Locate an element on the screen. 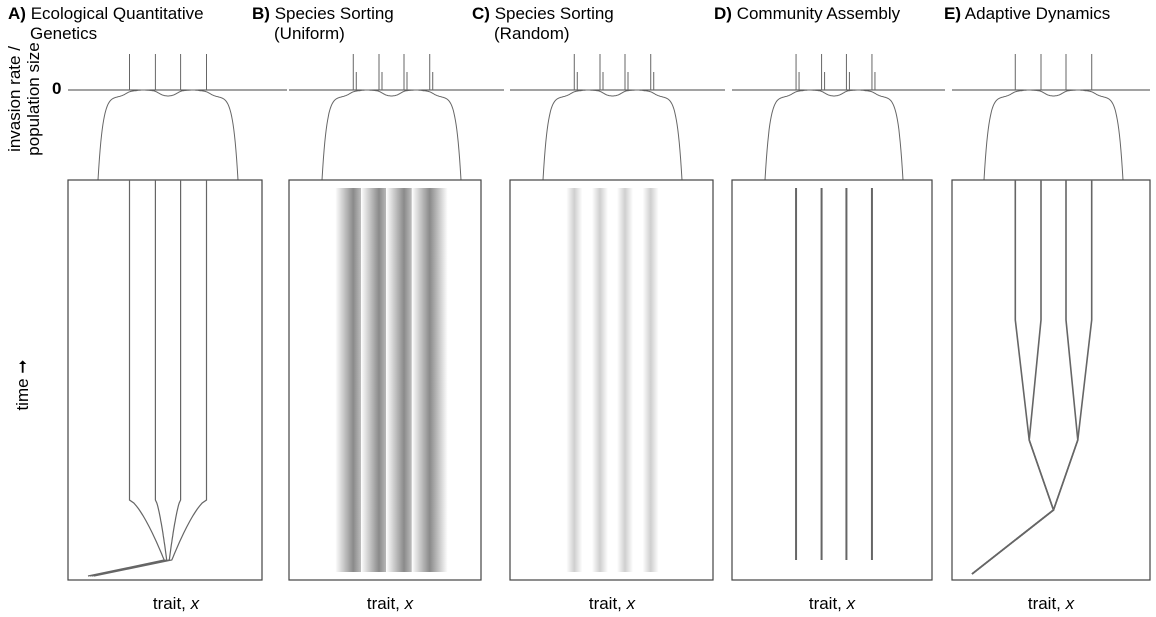  panel-a-title: A) Ecological Quantitative Genetics is located at coordinates (106, 24).